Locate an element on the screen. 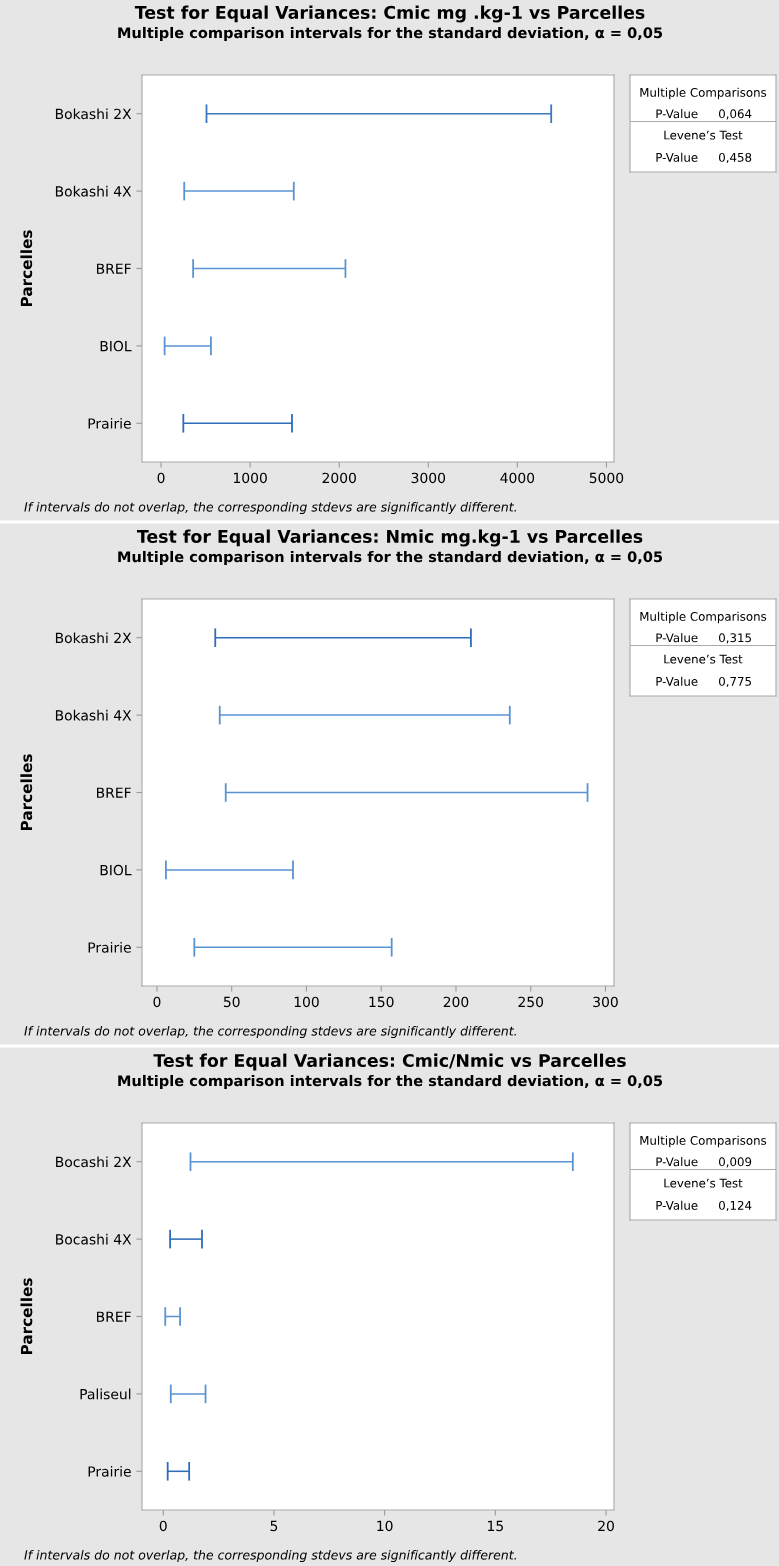 Image resolution: width=779 pixels, height=1566 pixels. x-tick-label: 100 is located at coordinates (306, 1002).